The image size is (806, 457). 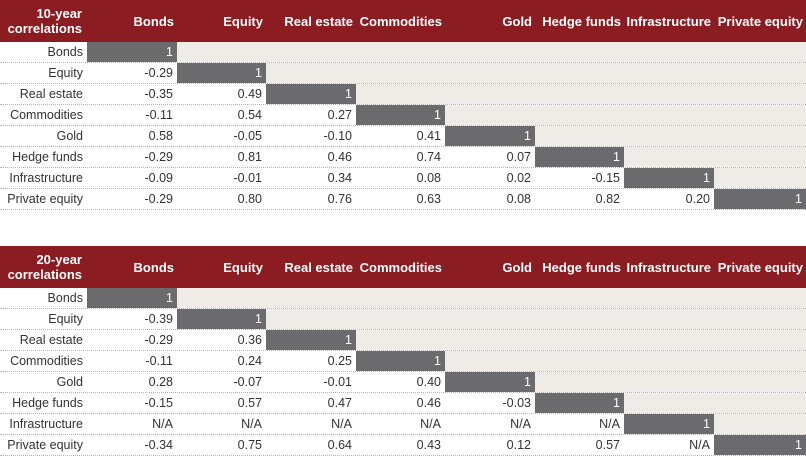 What do you see at coordinates (43, 445) in the screenshot?
I see `row-label-private-equity: Private equity` at bounding box center [43, 445].